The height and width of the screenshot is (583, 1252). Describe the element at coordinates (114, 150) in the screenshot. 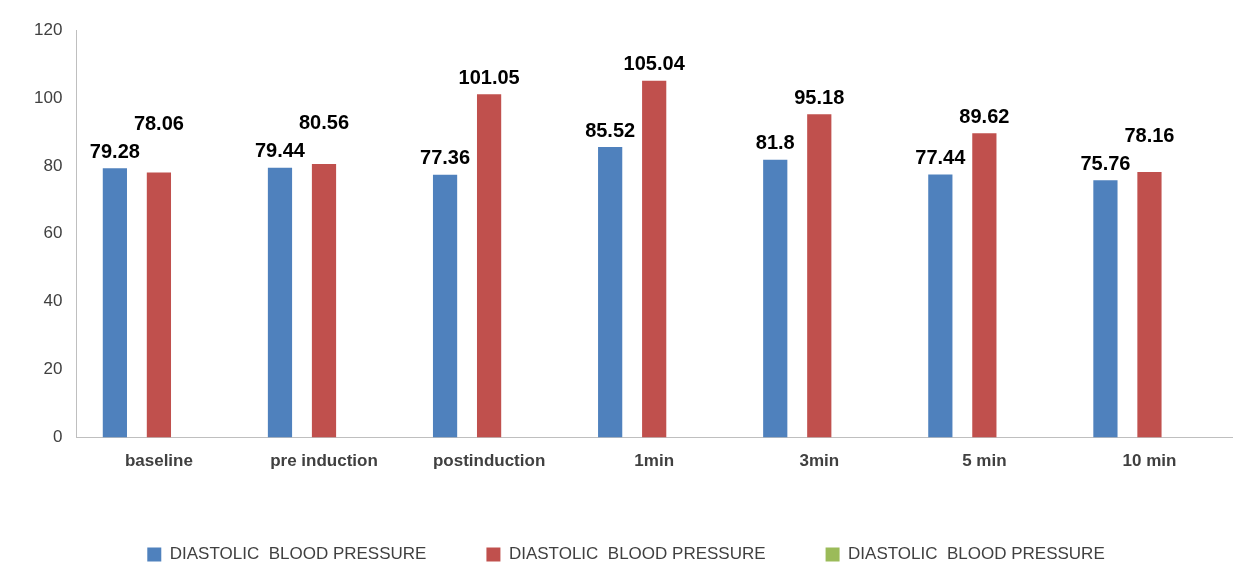

I see `data-label: 79.28` at that location.